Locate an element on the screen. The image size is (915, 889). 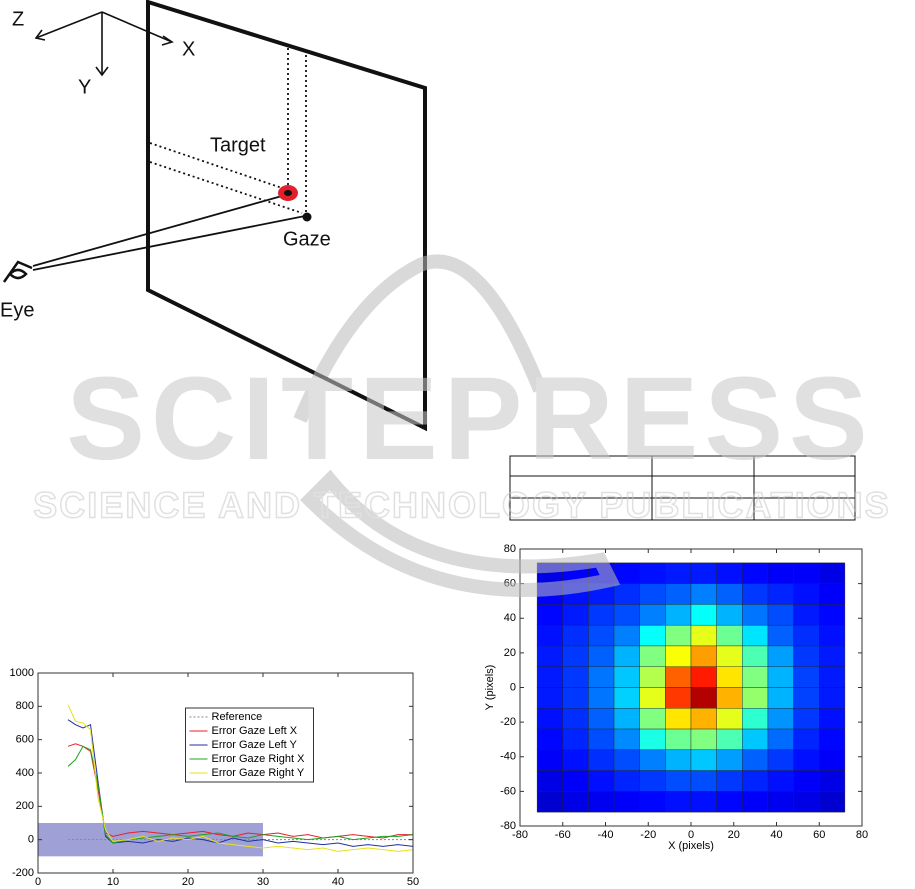
x-tick-label: 20 is located at coordinates (188, 882).